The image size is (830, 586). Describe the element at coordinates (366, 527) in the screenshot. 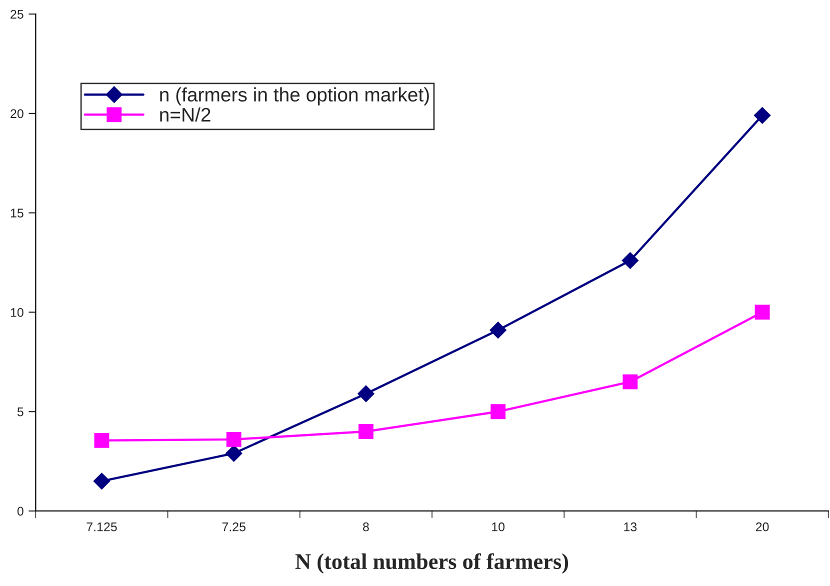

I see `x-tick-label: 8` at that location.